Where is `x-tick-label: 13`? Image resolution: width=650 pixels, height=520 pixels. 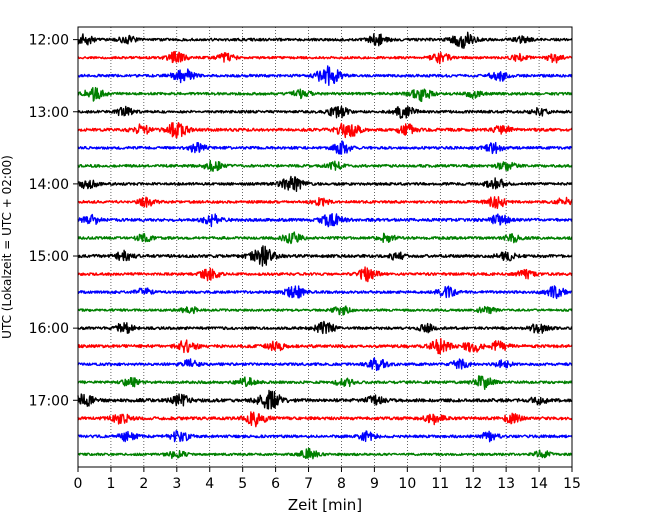
x-tick-label: 13 is located at coordinates (506, 484).